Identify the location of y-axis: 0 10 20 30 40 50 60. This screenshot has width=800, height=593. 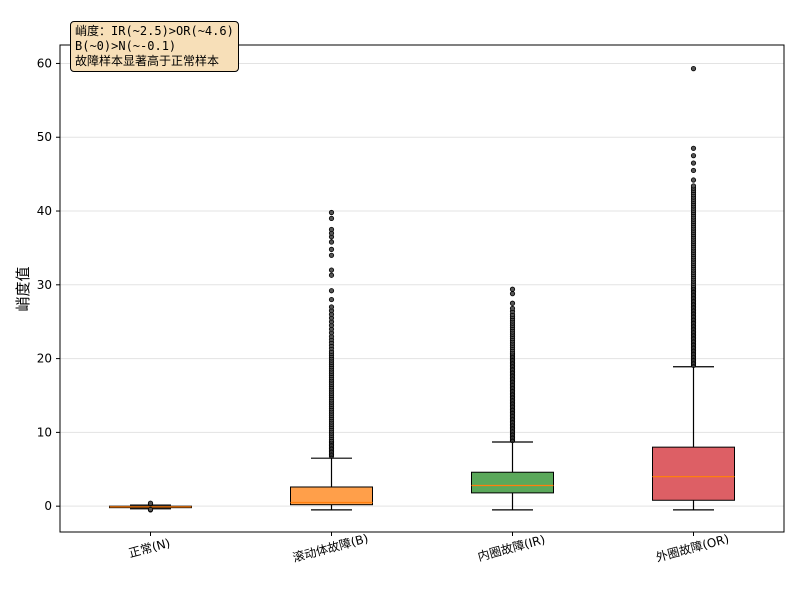
(48, 284).